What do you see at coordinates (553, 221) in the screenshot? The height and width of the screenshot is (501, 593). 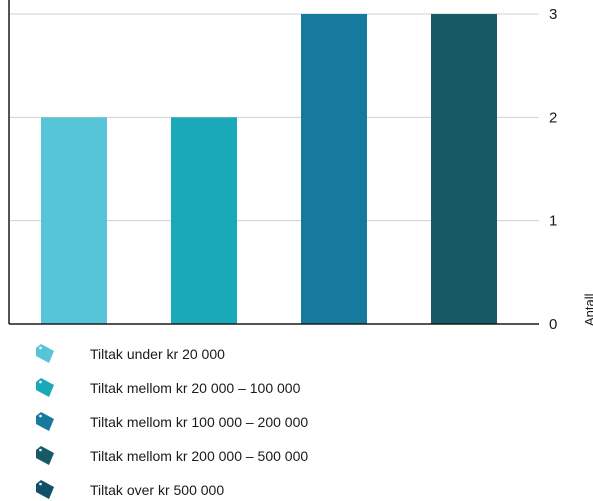 I see `y-tick-label: 1` at bounding box center [553, 221].